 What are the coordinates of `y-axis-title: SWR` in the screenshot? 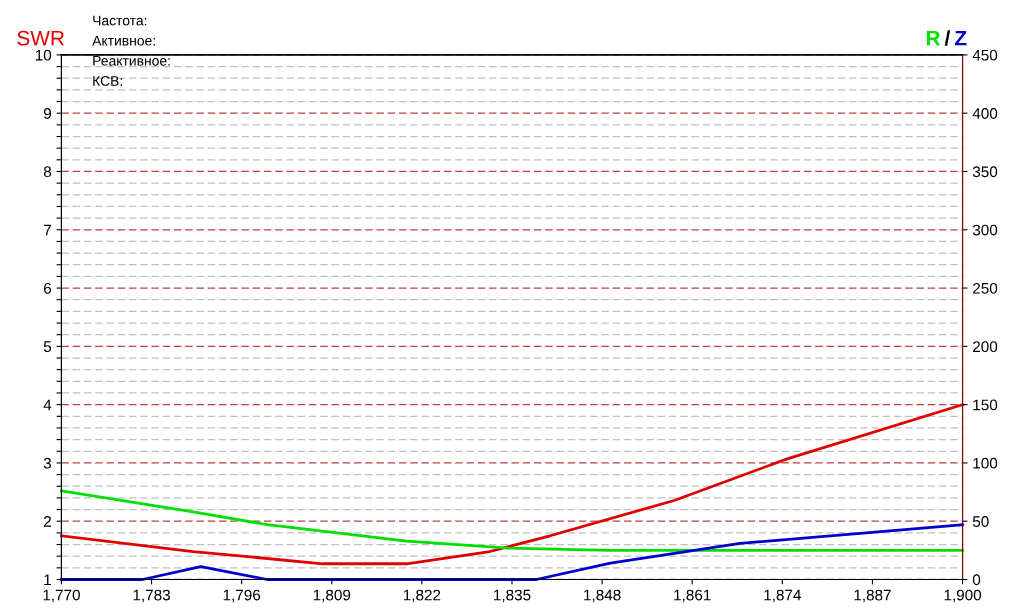 It's located at (41, 38).